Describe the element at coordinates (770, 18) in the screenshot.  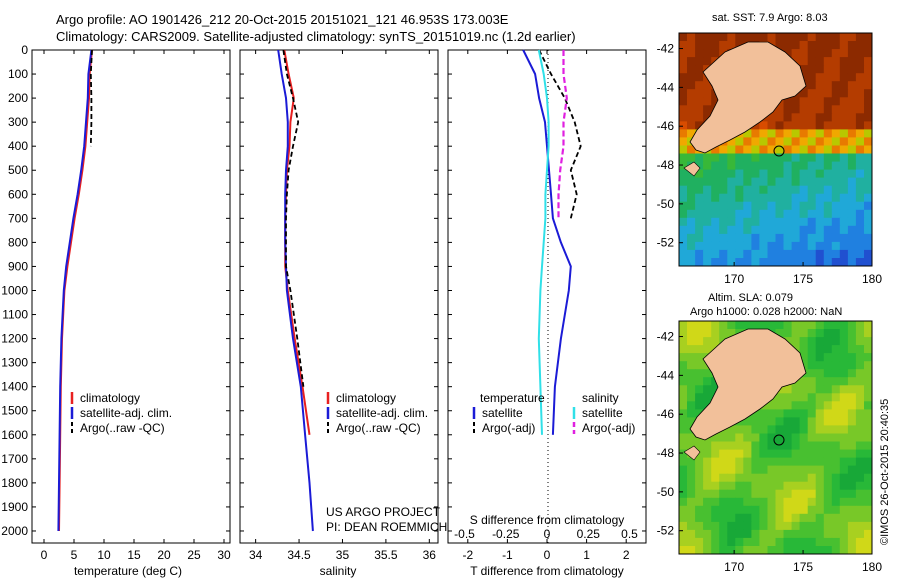
I see `sst-map-title: sat. SST: 7.9 Argo: 8.03` at that location.